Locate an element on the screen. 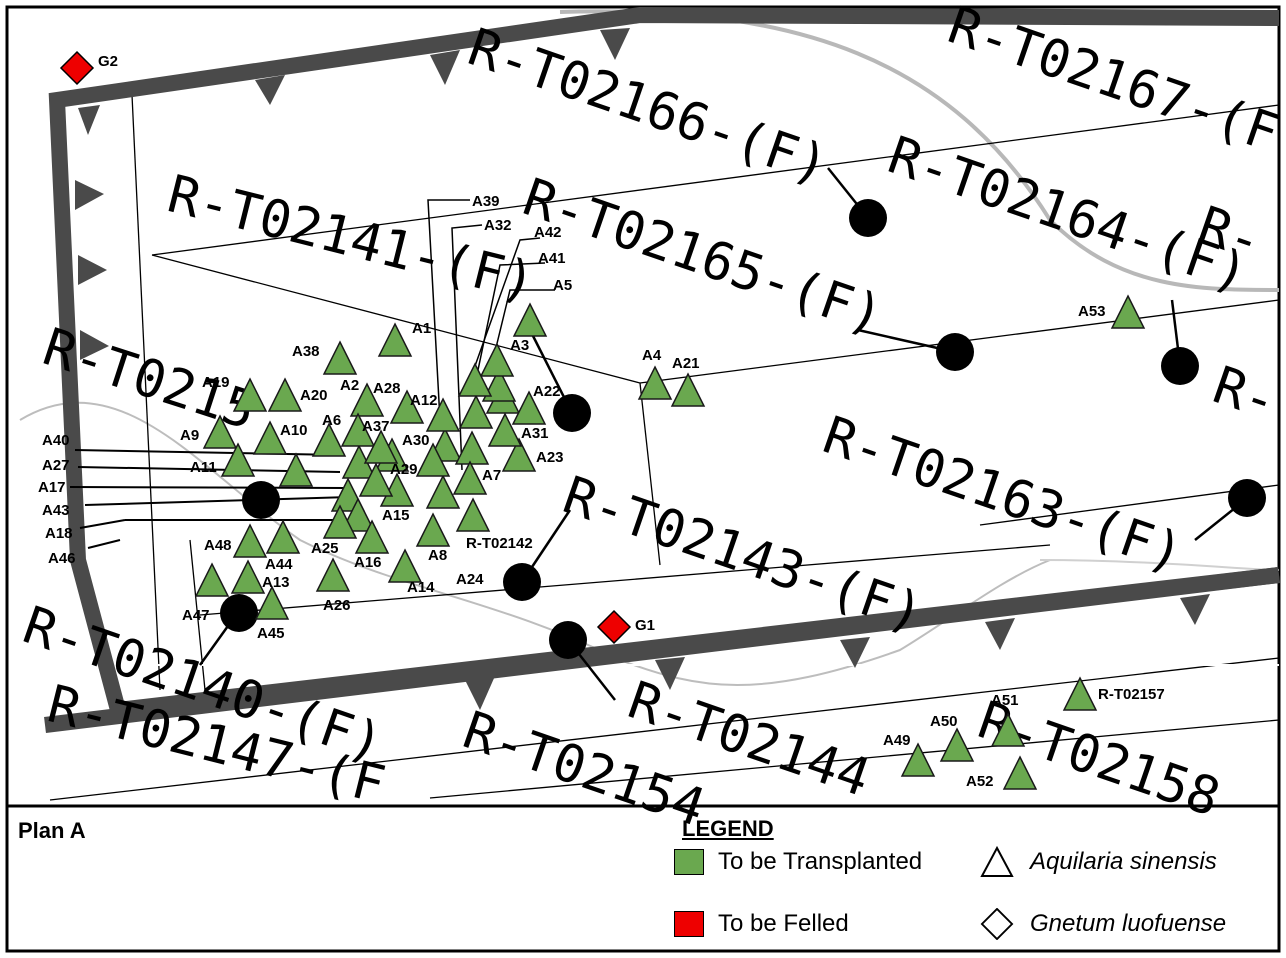 This screenshot has width=1286, height=958. gnetum-label: G2 is located at coordinates (108, 61).